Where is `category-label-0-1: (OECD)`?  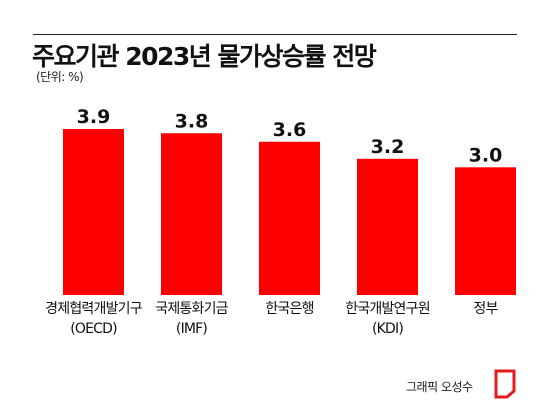
category-label-0-1: (OECD) is located at coordinates (93, 329).